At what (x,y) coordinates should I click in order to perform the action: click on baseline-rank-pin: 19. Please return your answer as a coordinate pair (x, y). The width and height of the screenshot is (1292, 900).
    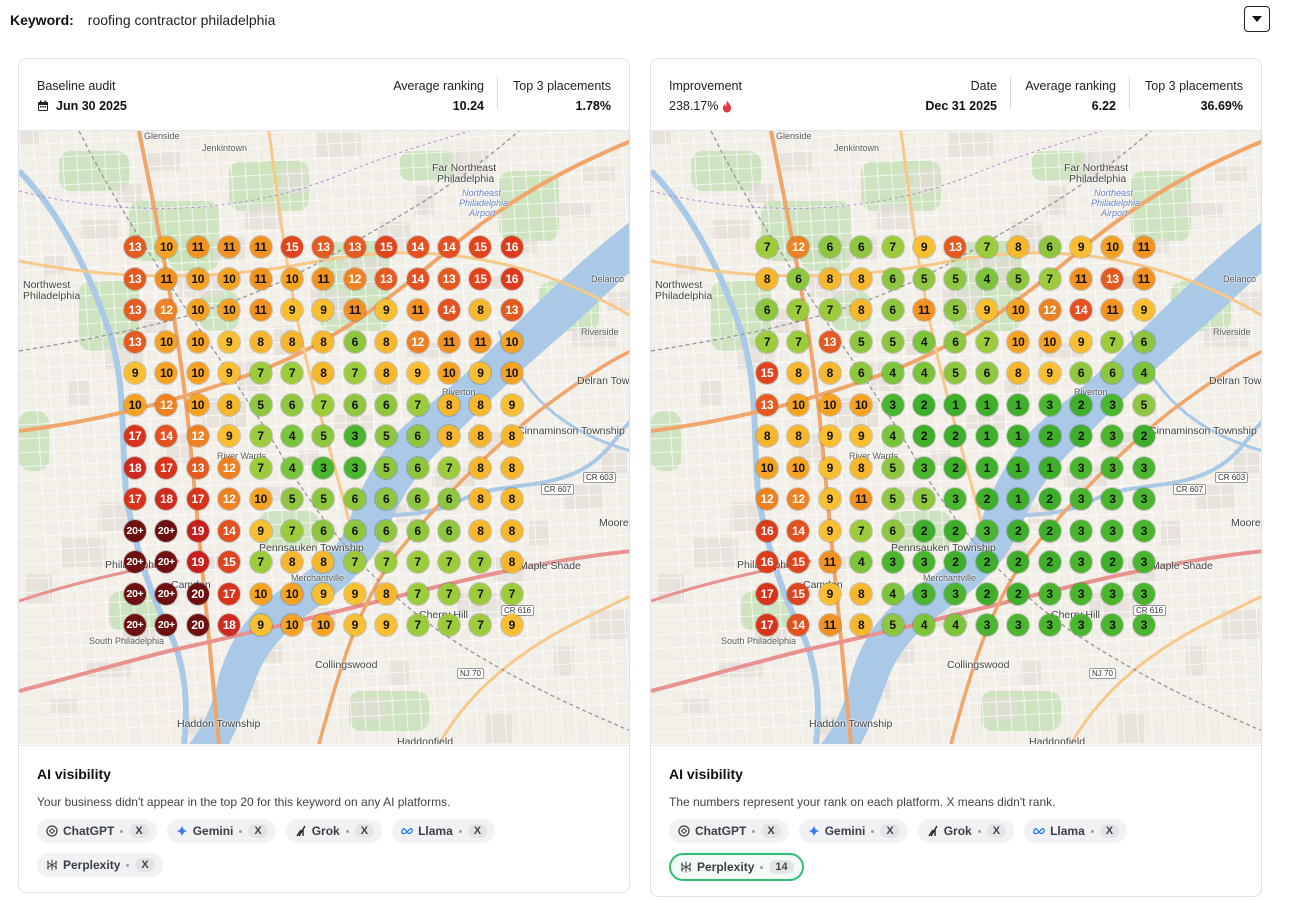
    Looking at the image, I should click on (197, 562).